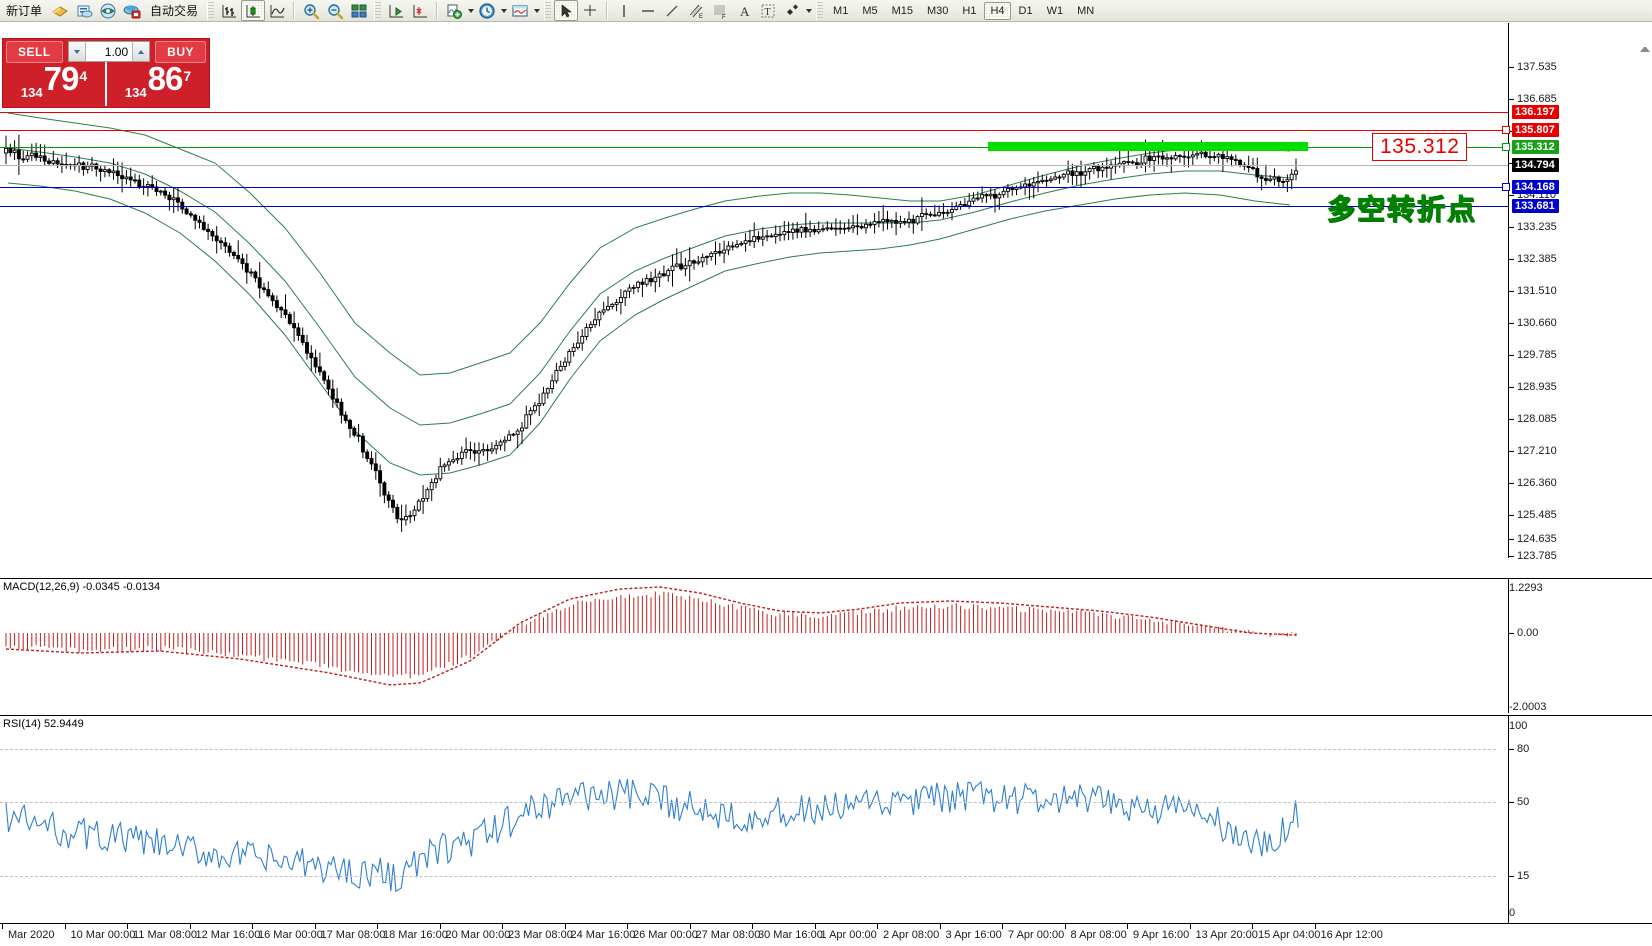 This screenshot has width=1652, height=946. I want to click on zoom-in-icon, so click(311, 10).